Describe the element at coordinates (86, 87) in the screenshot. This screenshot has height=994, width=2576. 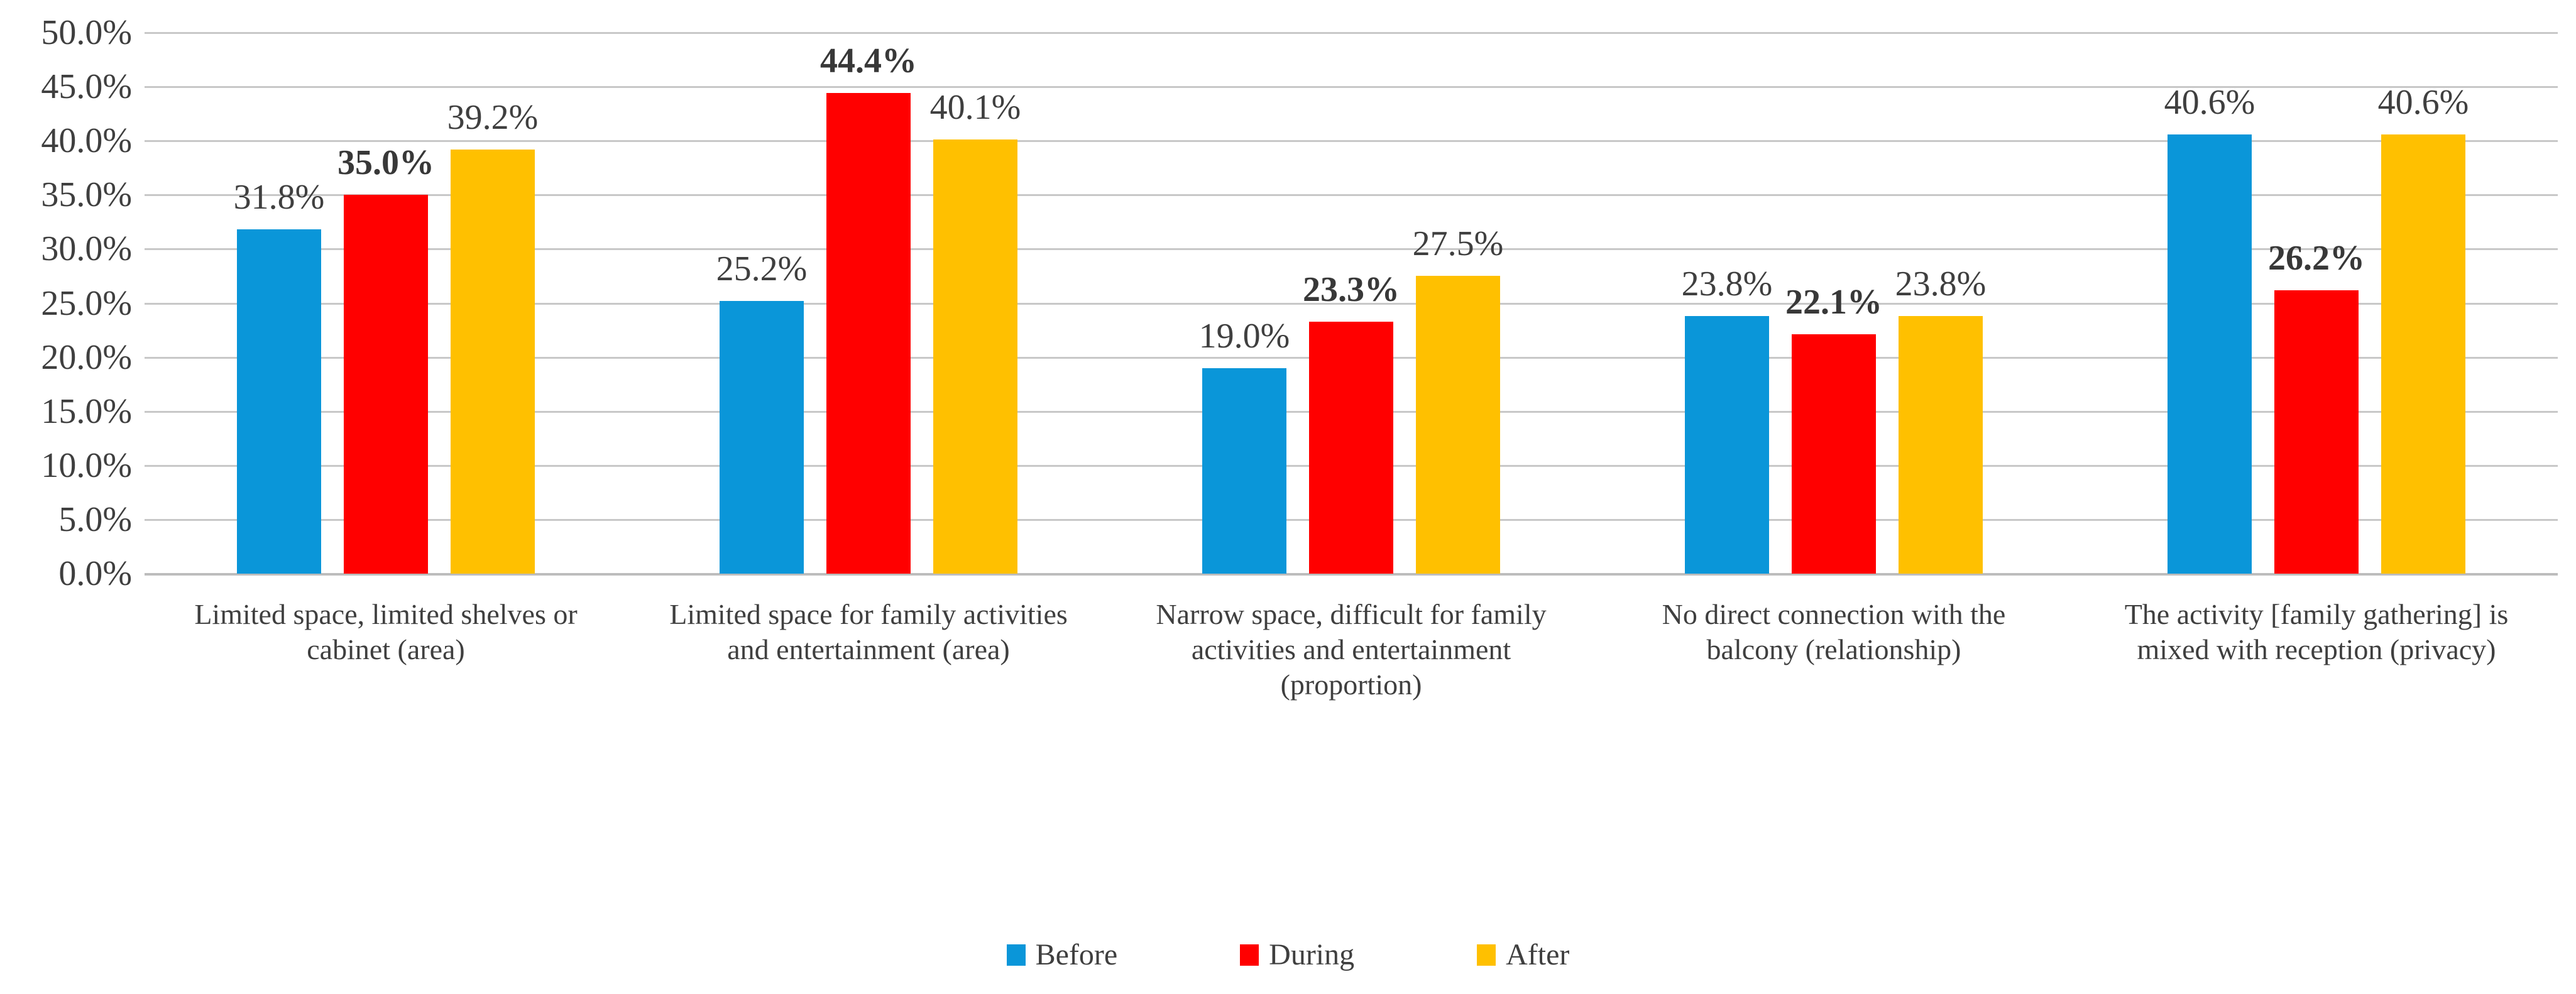
I see `y-axis-tick-label: 45.0%` at that location.